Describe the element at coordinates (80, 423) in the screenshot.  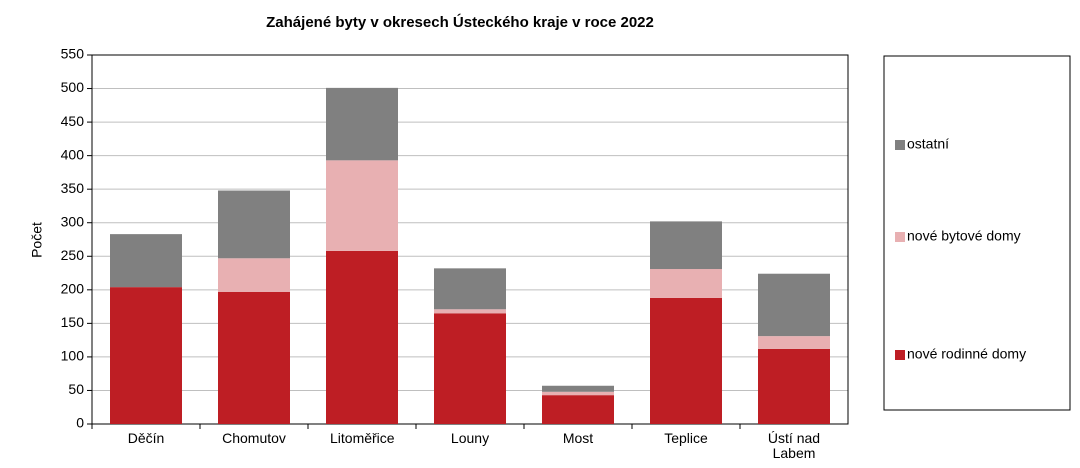
I see `y-tick-label: 0` at that location.